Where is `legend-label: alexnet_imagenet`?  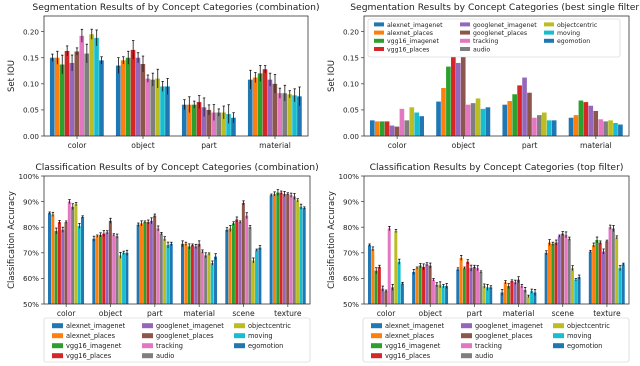 legend-label: alexnet_imagenet is located at coordinates (415, 25).